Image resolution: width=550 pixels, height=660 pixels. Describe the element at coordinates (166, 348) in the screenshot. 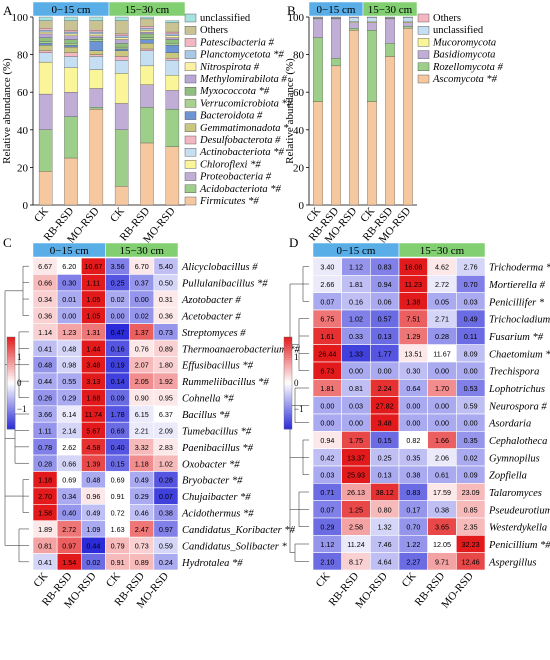

I see `heatmap-cell-value: 0.89` at that location.